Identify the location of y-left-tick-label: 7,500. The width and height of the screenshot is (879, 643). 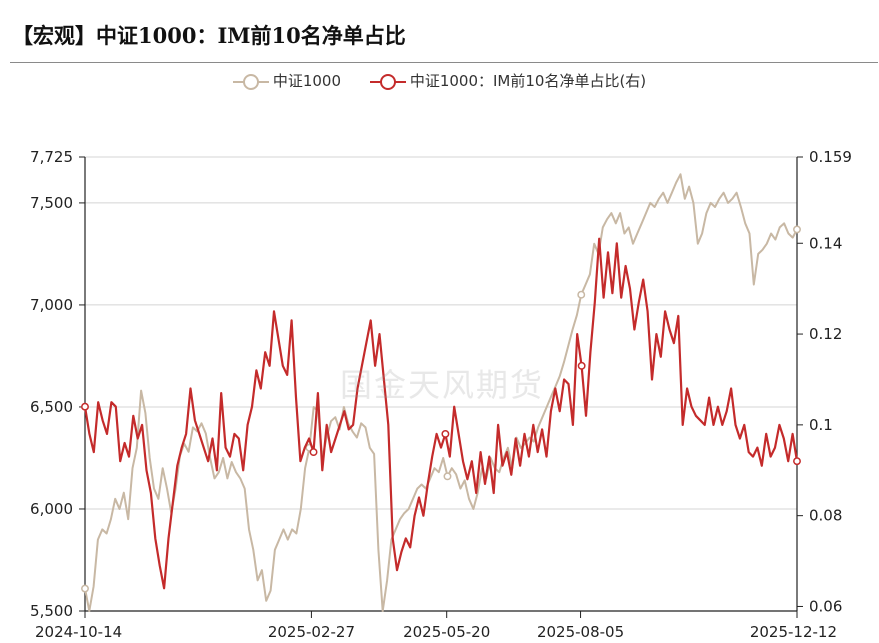
(51, 203).